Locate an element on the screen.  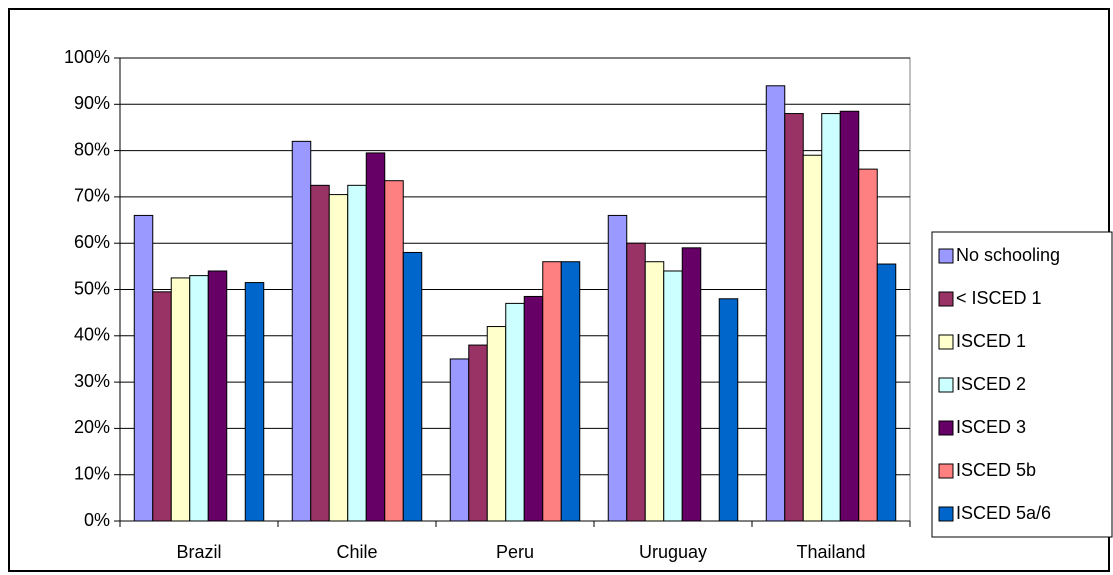
x-tick-label: Thailand is located at coordinates (830, 552).